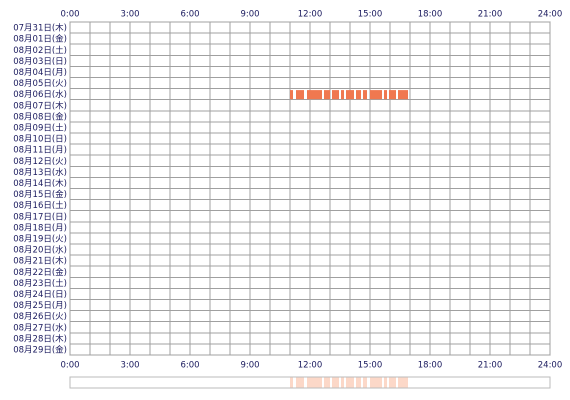 This screenshot has width=570, height=400. What do you see at coordinates (40, 295) in the screenshot?
I see `row-label: 08月24日(日)` at bounding box center [40, 295].